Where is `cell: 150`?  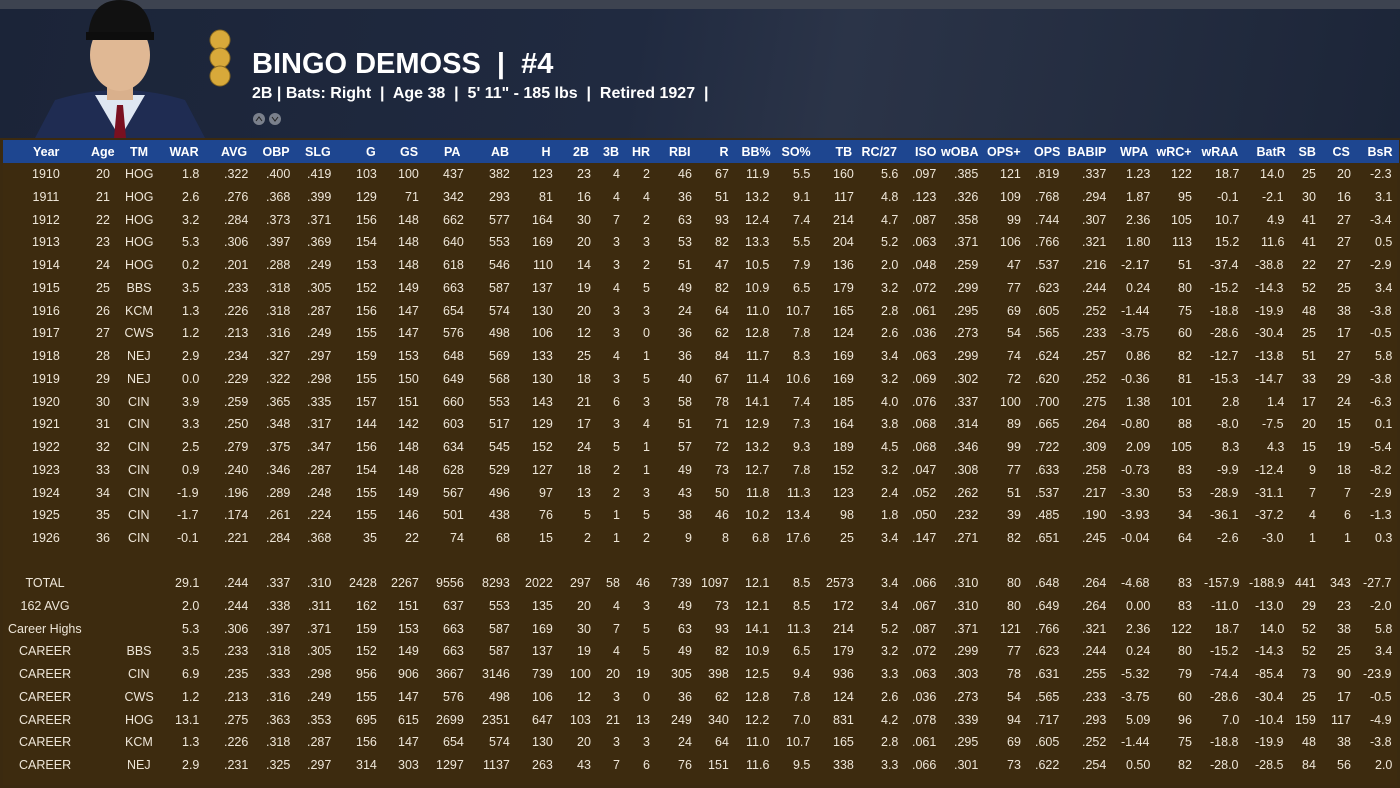
cell: 150 is located at coordinates (408, 378).